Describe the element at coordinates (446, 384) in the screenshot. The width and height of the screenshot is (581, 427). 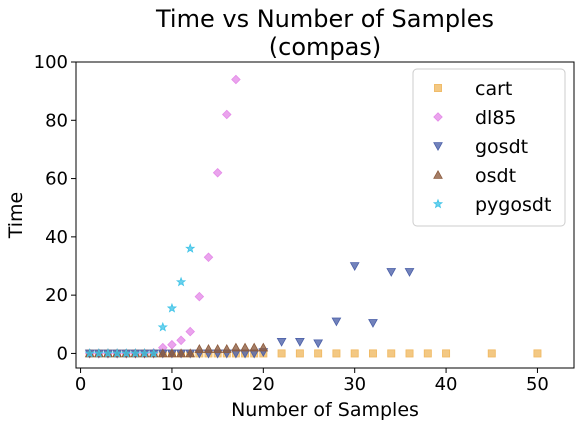
I see `x-tick-label: 40` at that location.